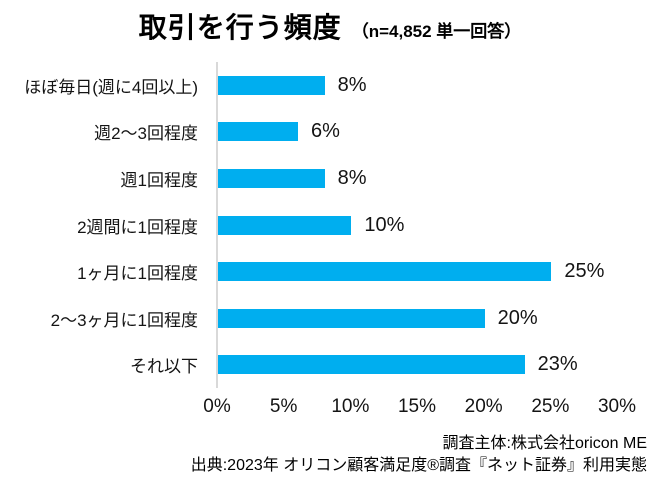 This screenshot has width=660, height=489. What do you see at coordinates (111, 87) in the screenshot?
I see `category-label: ほぼ毎日(週に4回以上)` at bounding box center [111, 87].